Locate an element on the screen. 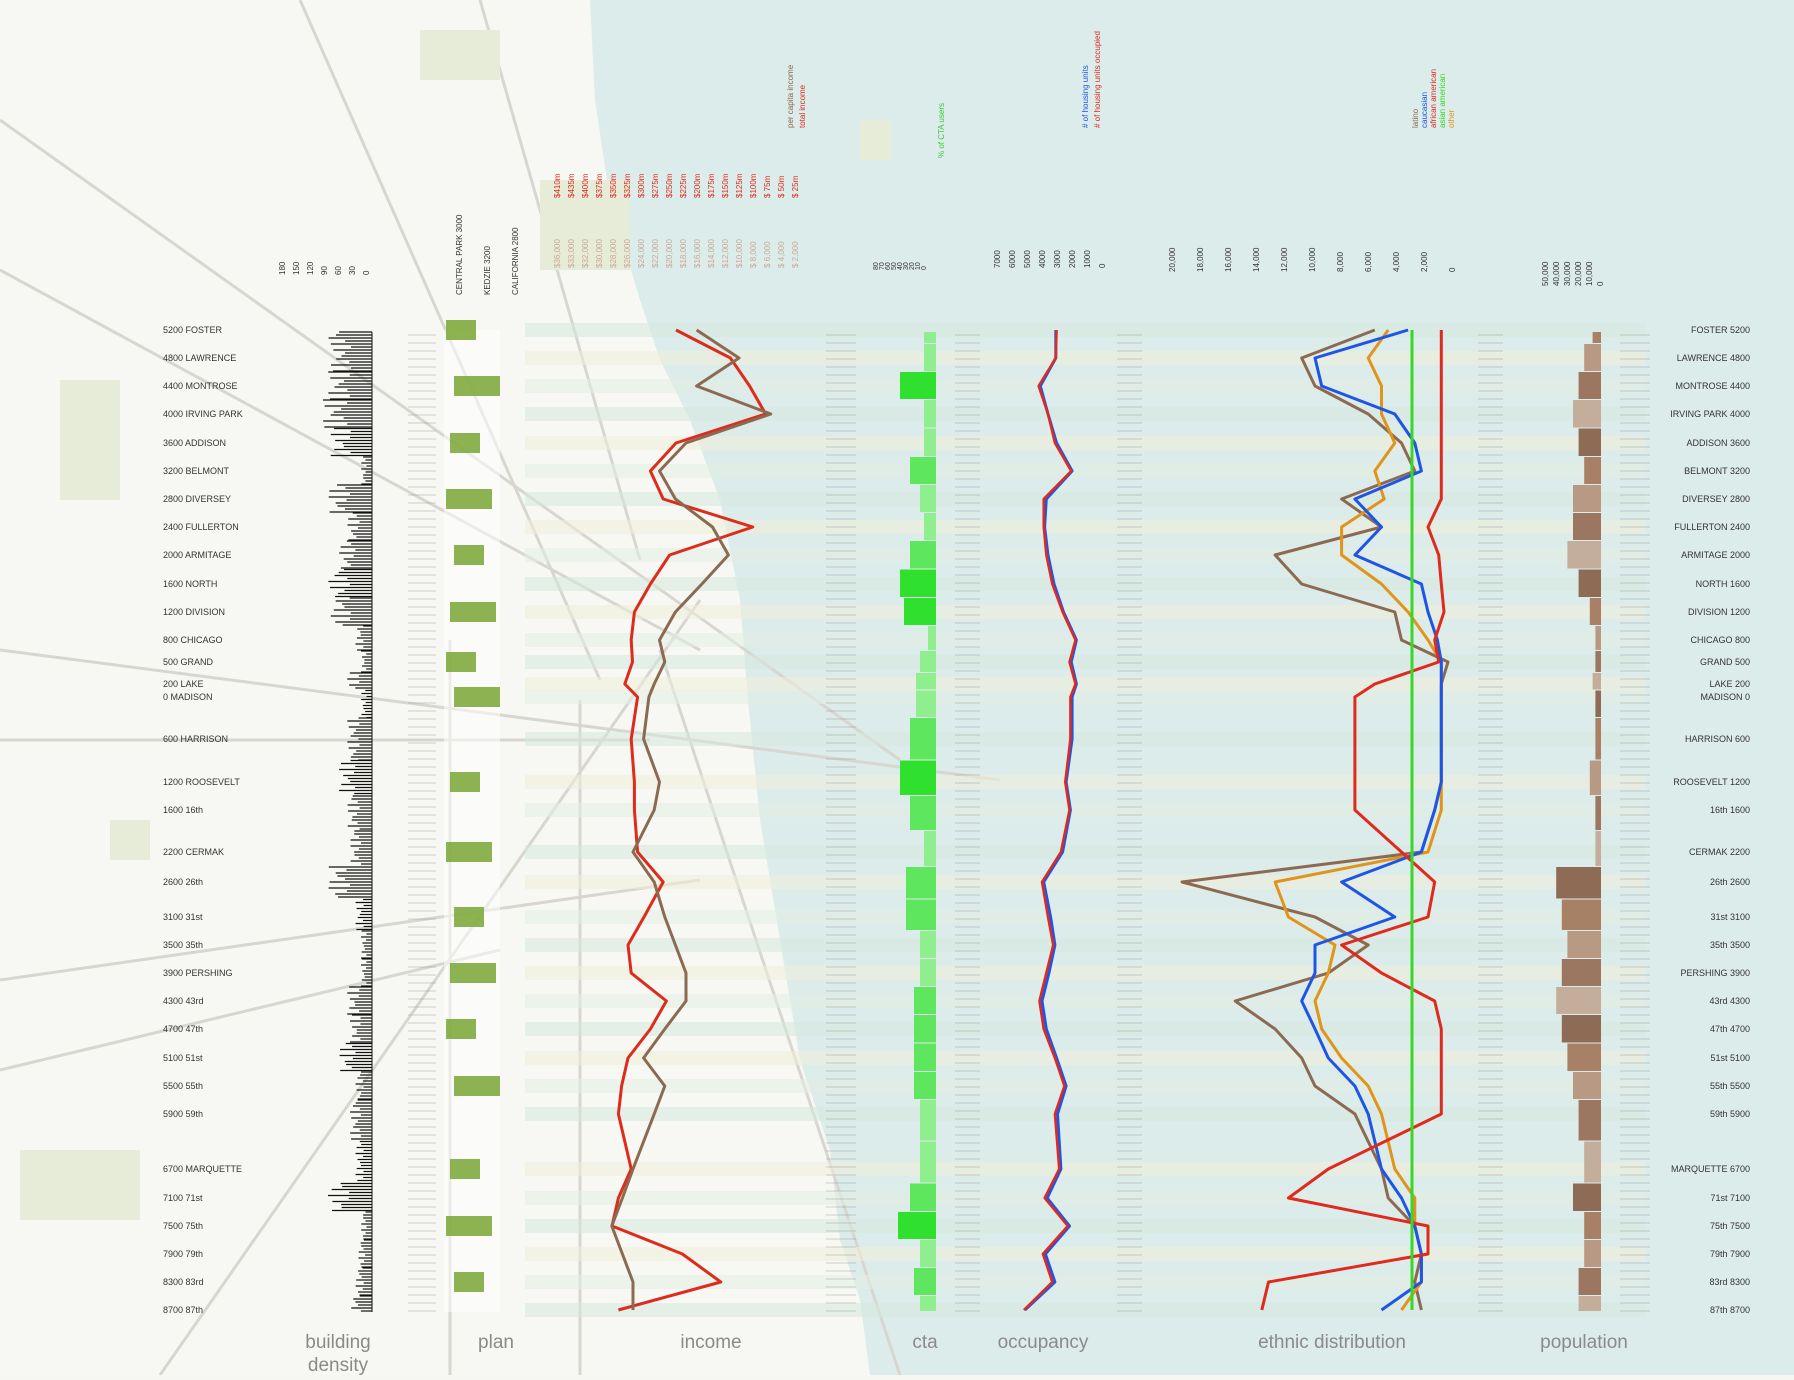  total-income-tick: $350m is located at coordinates (613, 185).